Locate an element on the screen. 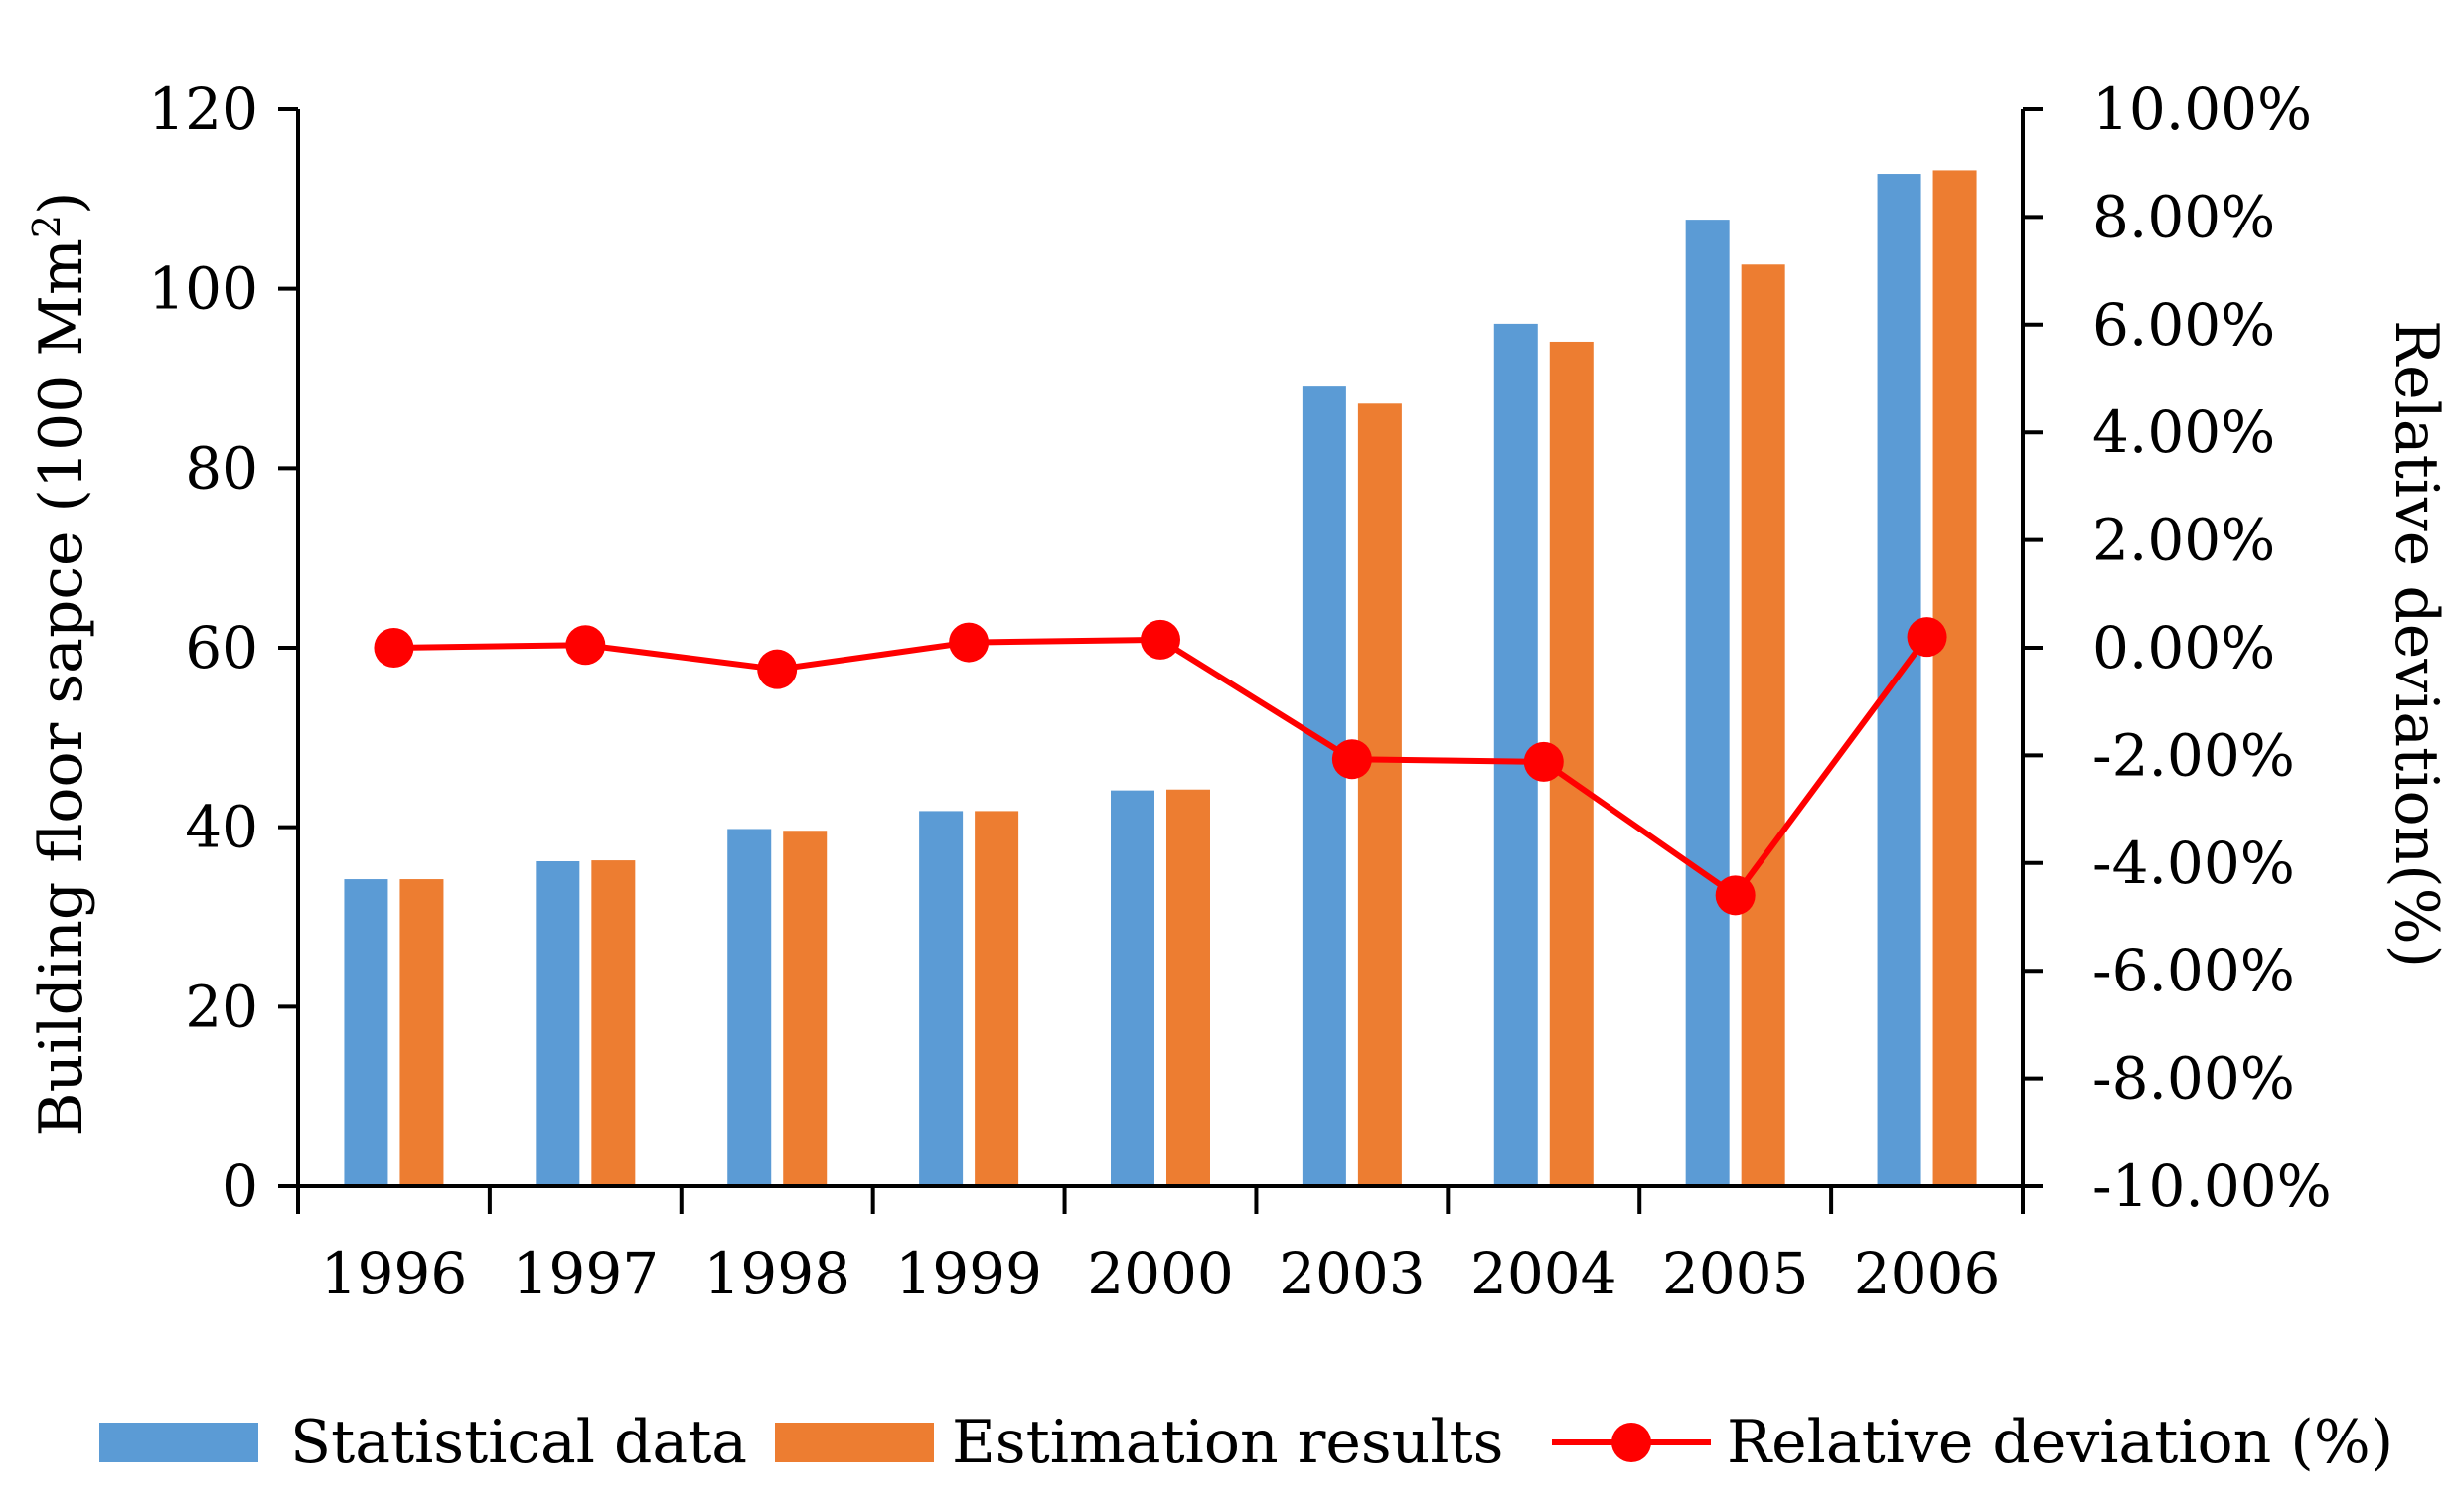  point-relative-deviation-2000 is located at coordinates (1160, 639).